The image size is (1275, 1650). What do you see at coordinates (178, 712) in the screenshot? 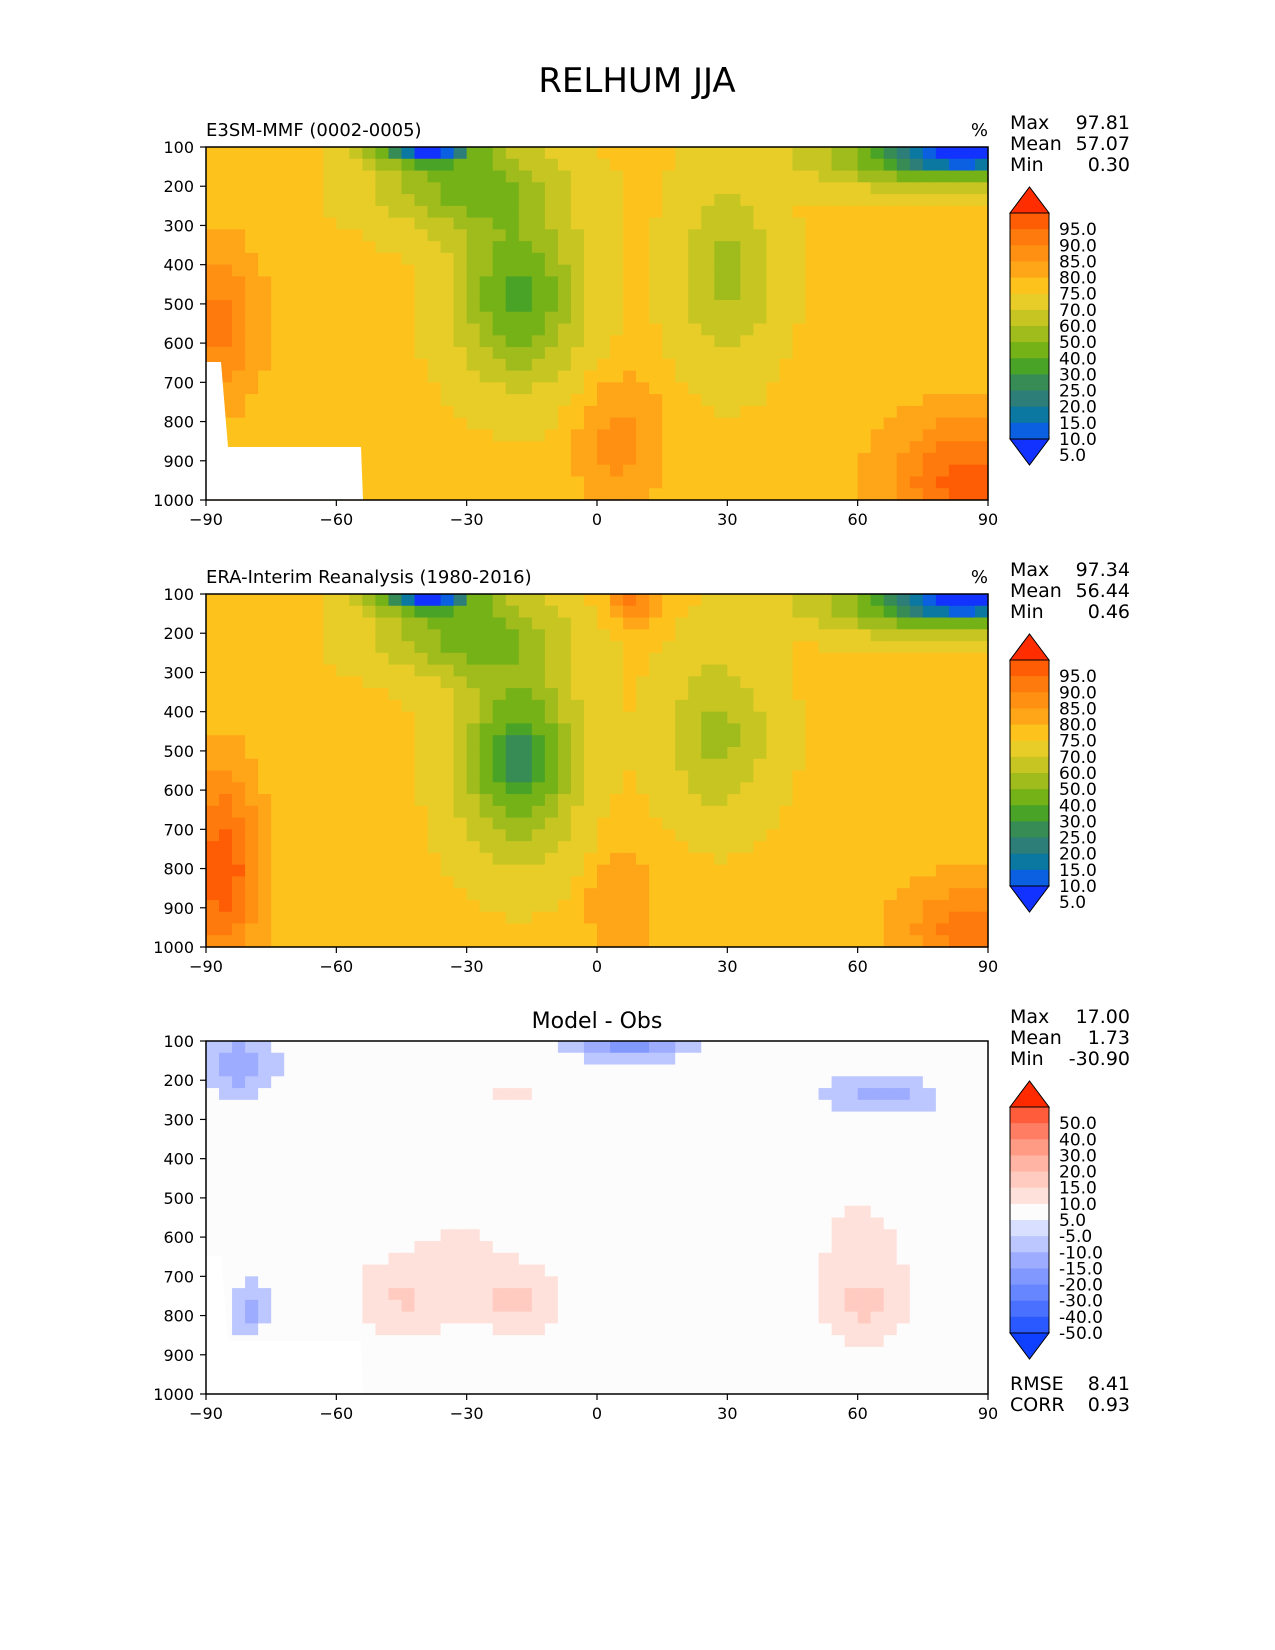
I see `y-tick-label: 400` at bounding box center [178, 712].